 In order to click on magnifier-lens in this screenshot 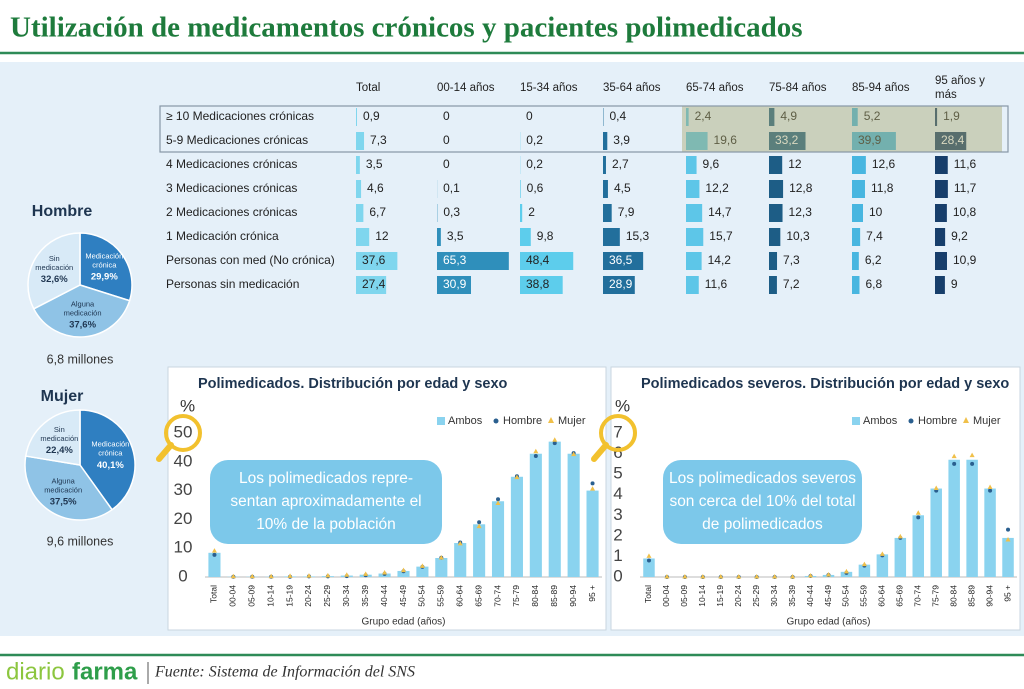, I will do `click(618, 433)`.